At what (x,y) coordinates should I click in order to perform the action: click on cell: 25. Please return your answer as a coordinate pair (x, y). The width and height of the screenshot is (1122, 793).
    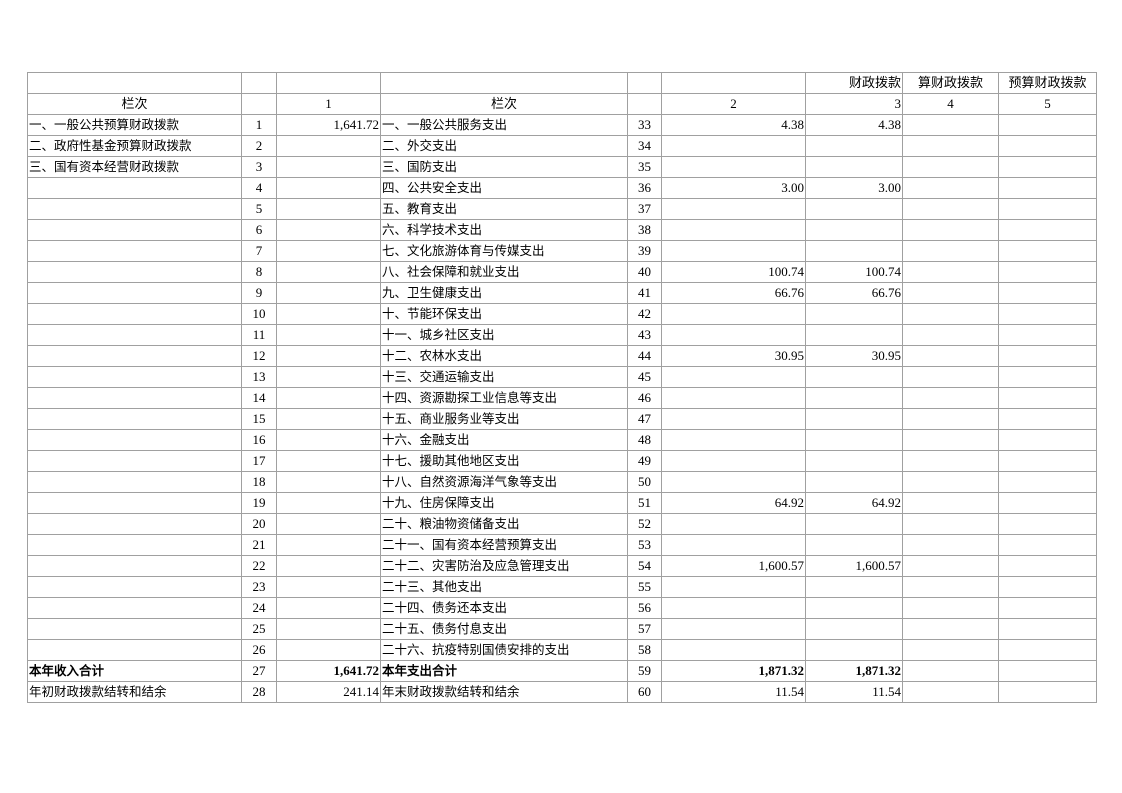
    Looking at the image, I should click on (259, 629).